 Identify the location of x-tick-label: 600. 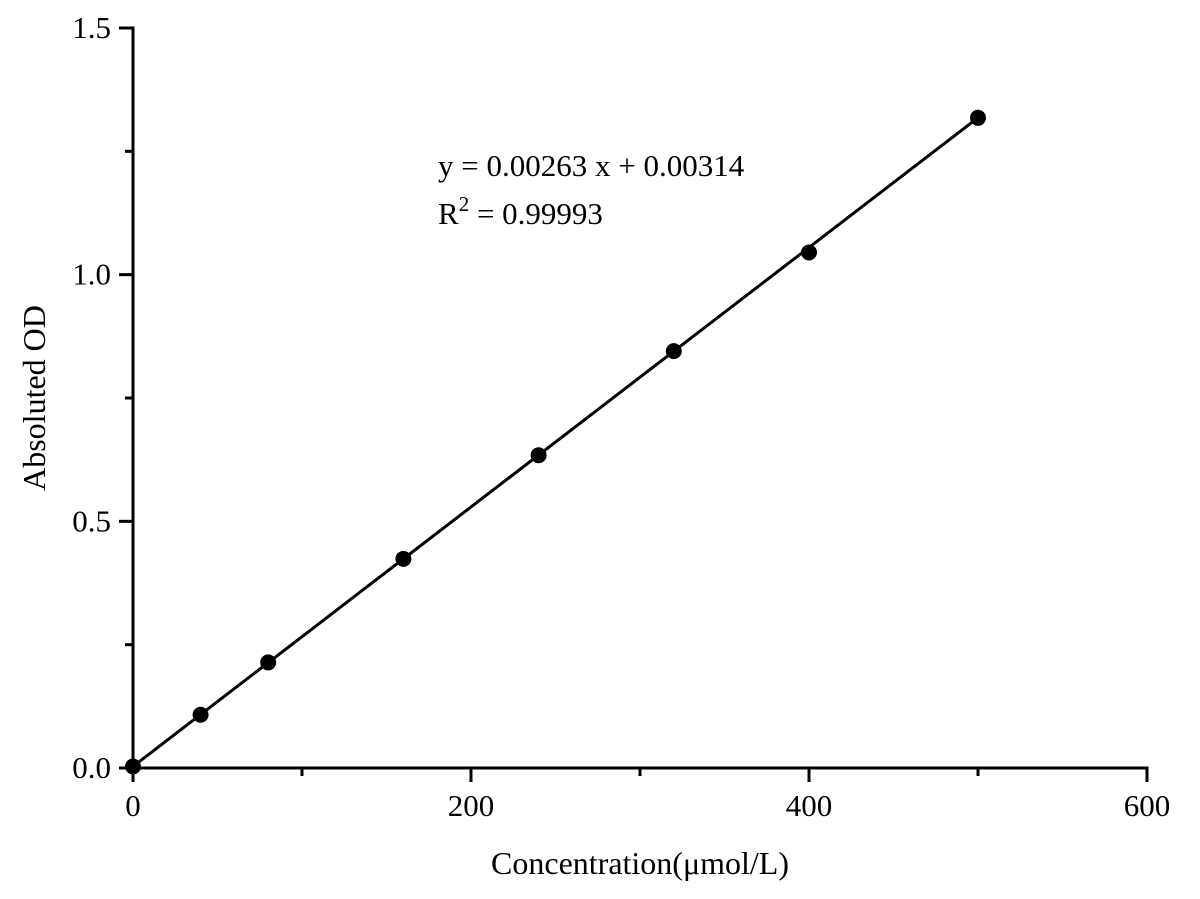
(1147, 805).